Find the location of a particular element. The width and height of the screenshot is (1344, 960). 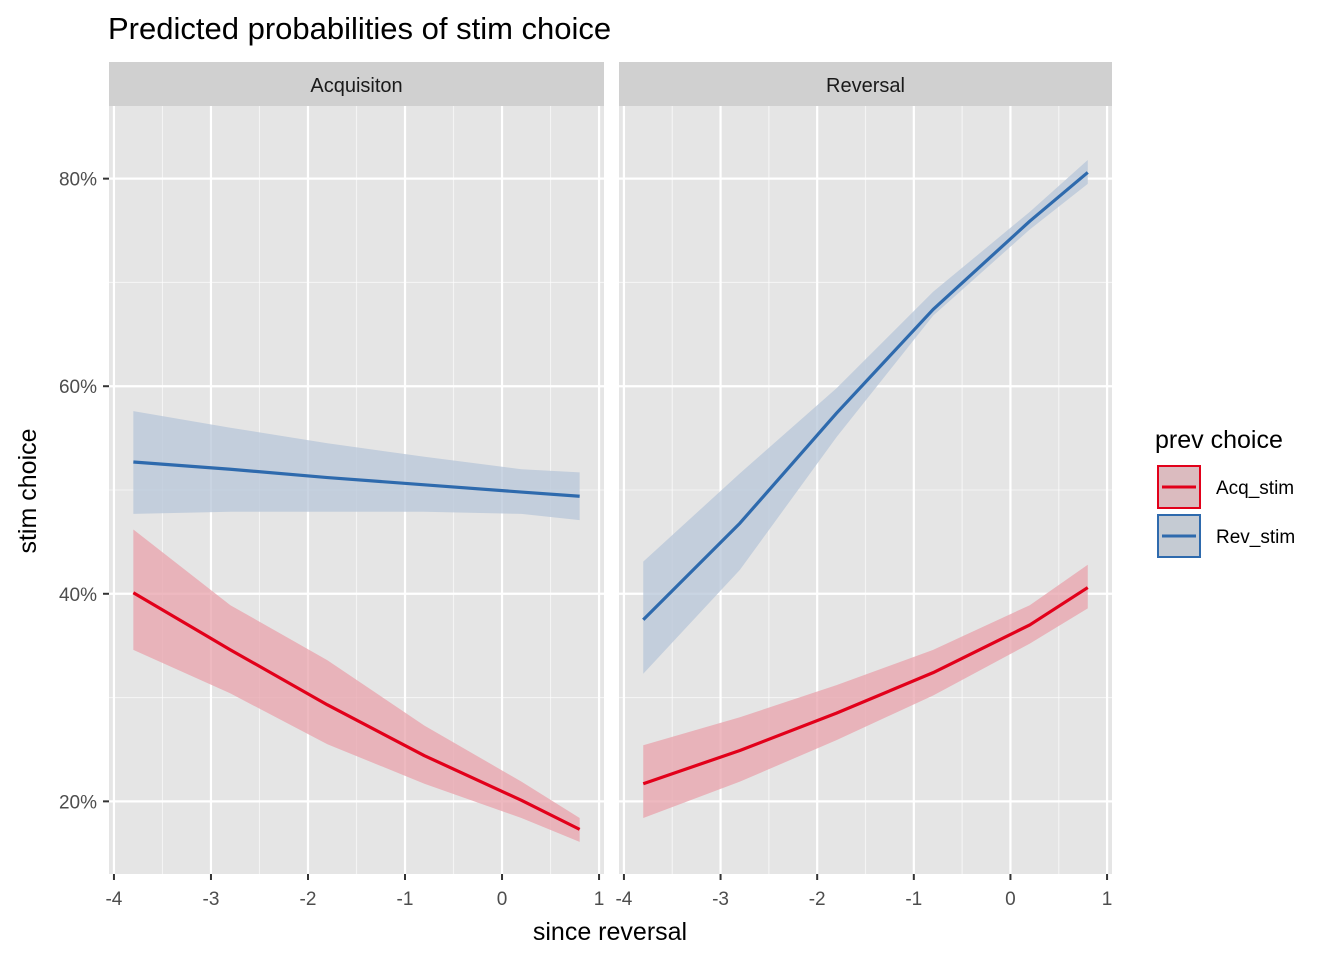

legend-label: Acq_stim is located at coordinates (1255, 488).